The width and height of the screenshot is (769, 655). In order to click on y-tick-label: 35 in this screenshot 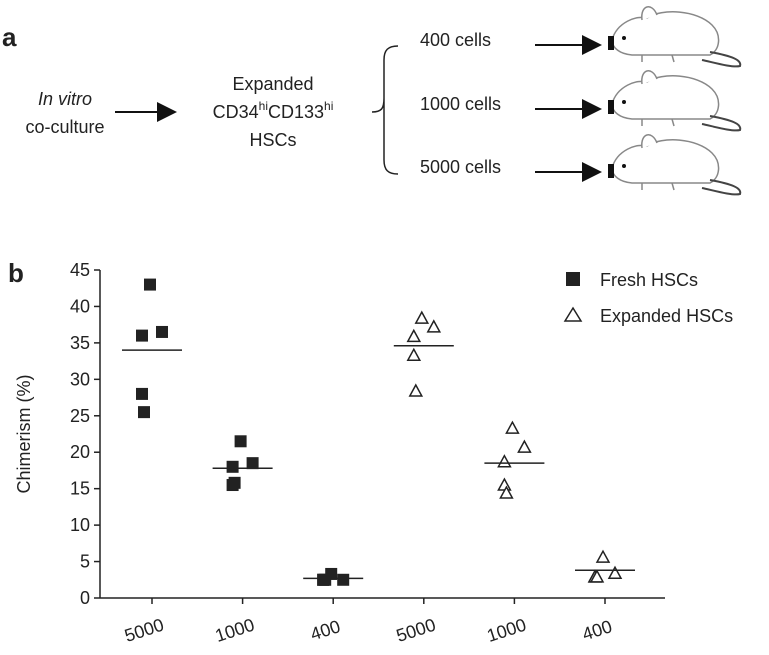, I will do `click(80, 343)`.